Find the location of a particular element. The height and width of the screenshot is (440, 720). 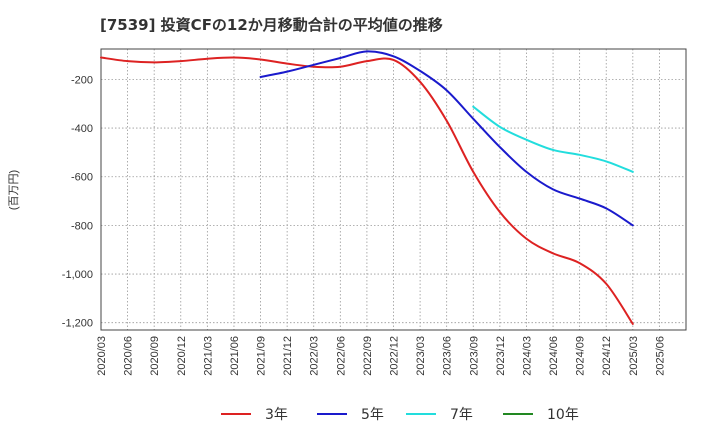

x-tick-label: 2022/06 is located at coordinates (341, 356).